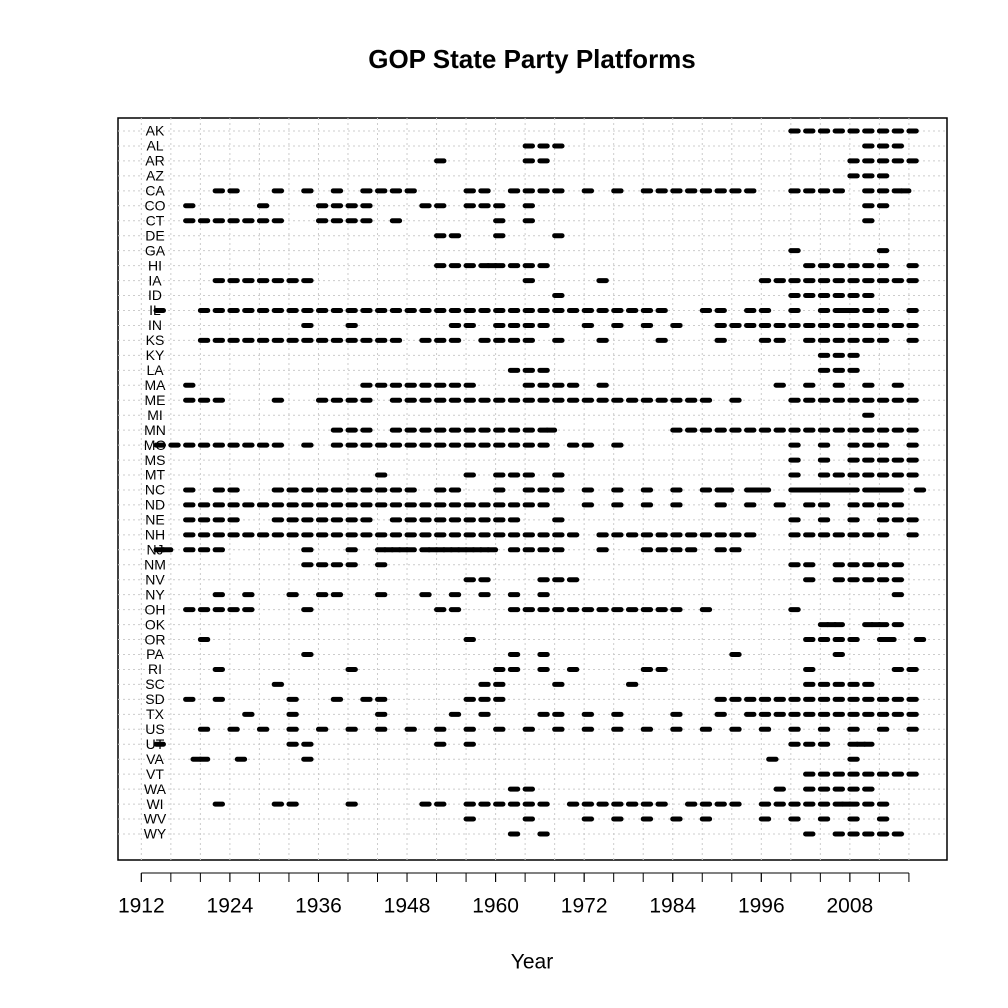 This screenshot has width=1008, height=1008. What do you see at coordinates (495, 906) in the screenshot?
I see `x-tick-label: 1960` at bounding box center [495, 906].